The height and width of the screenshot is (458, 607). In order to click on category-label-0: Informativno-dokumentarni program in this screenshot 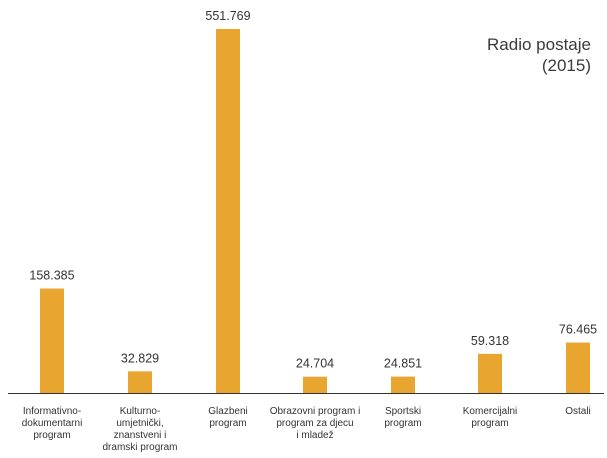, I will do `click(52, 424)`.